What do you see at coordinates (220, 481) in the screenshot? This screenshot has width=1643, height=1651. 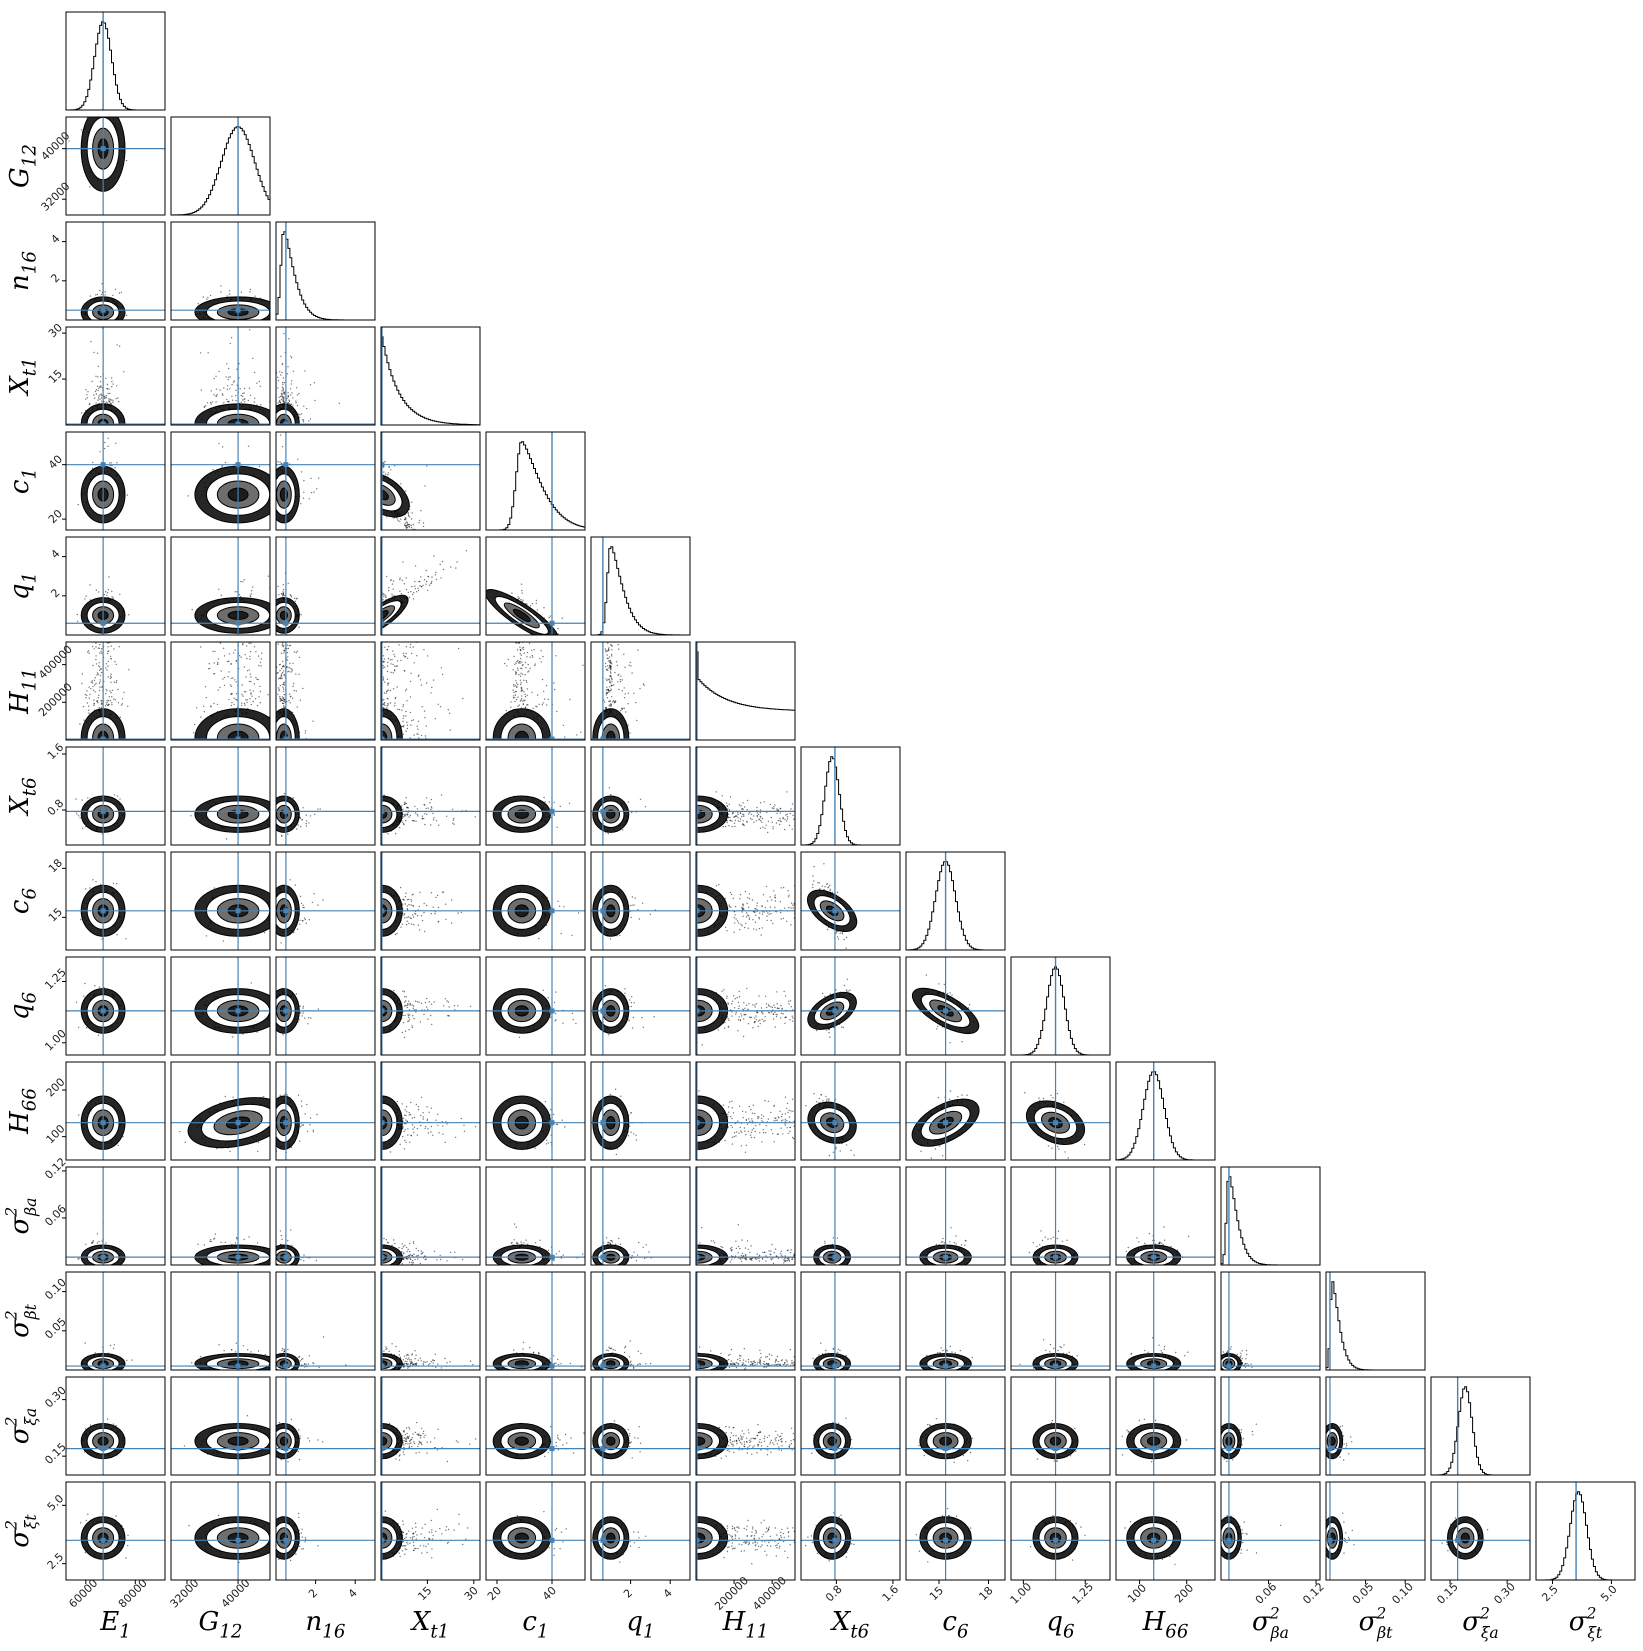 I see `scatter-panel` at bounding box center [220, 481].